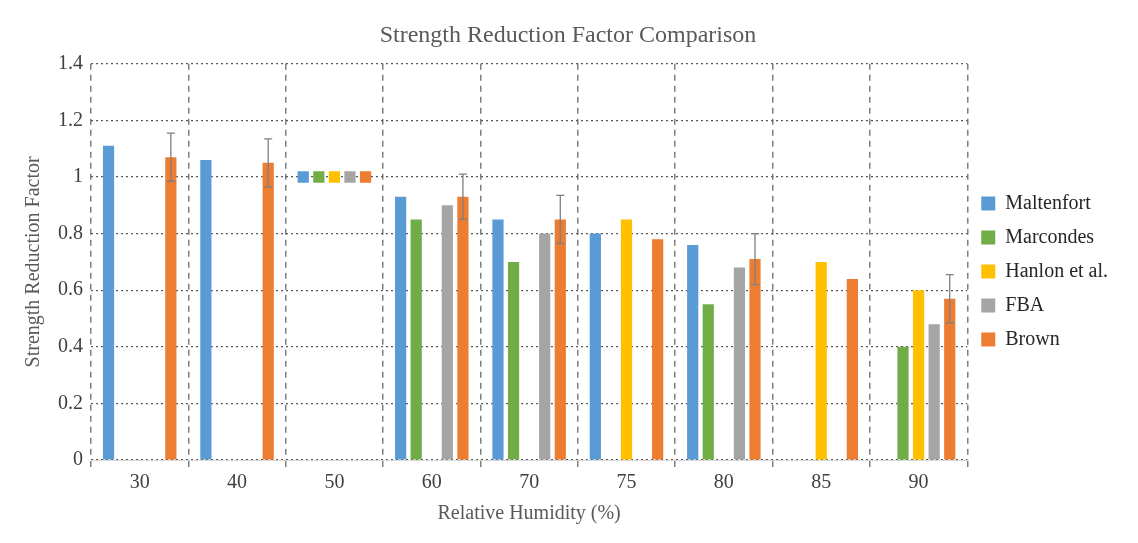 This screenshot has height=543, width=1138. What do you see at coordinates (33, 262) in the screenshot?
I see `y-axis-title: Strength Reduction Factor` at bounding box center [33, 262].